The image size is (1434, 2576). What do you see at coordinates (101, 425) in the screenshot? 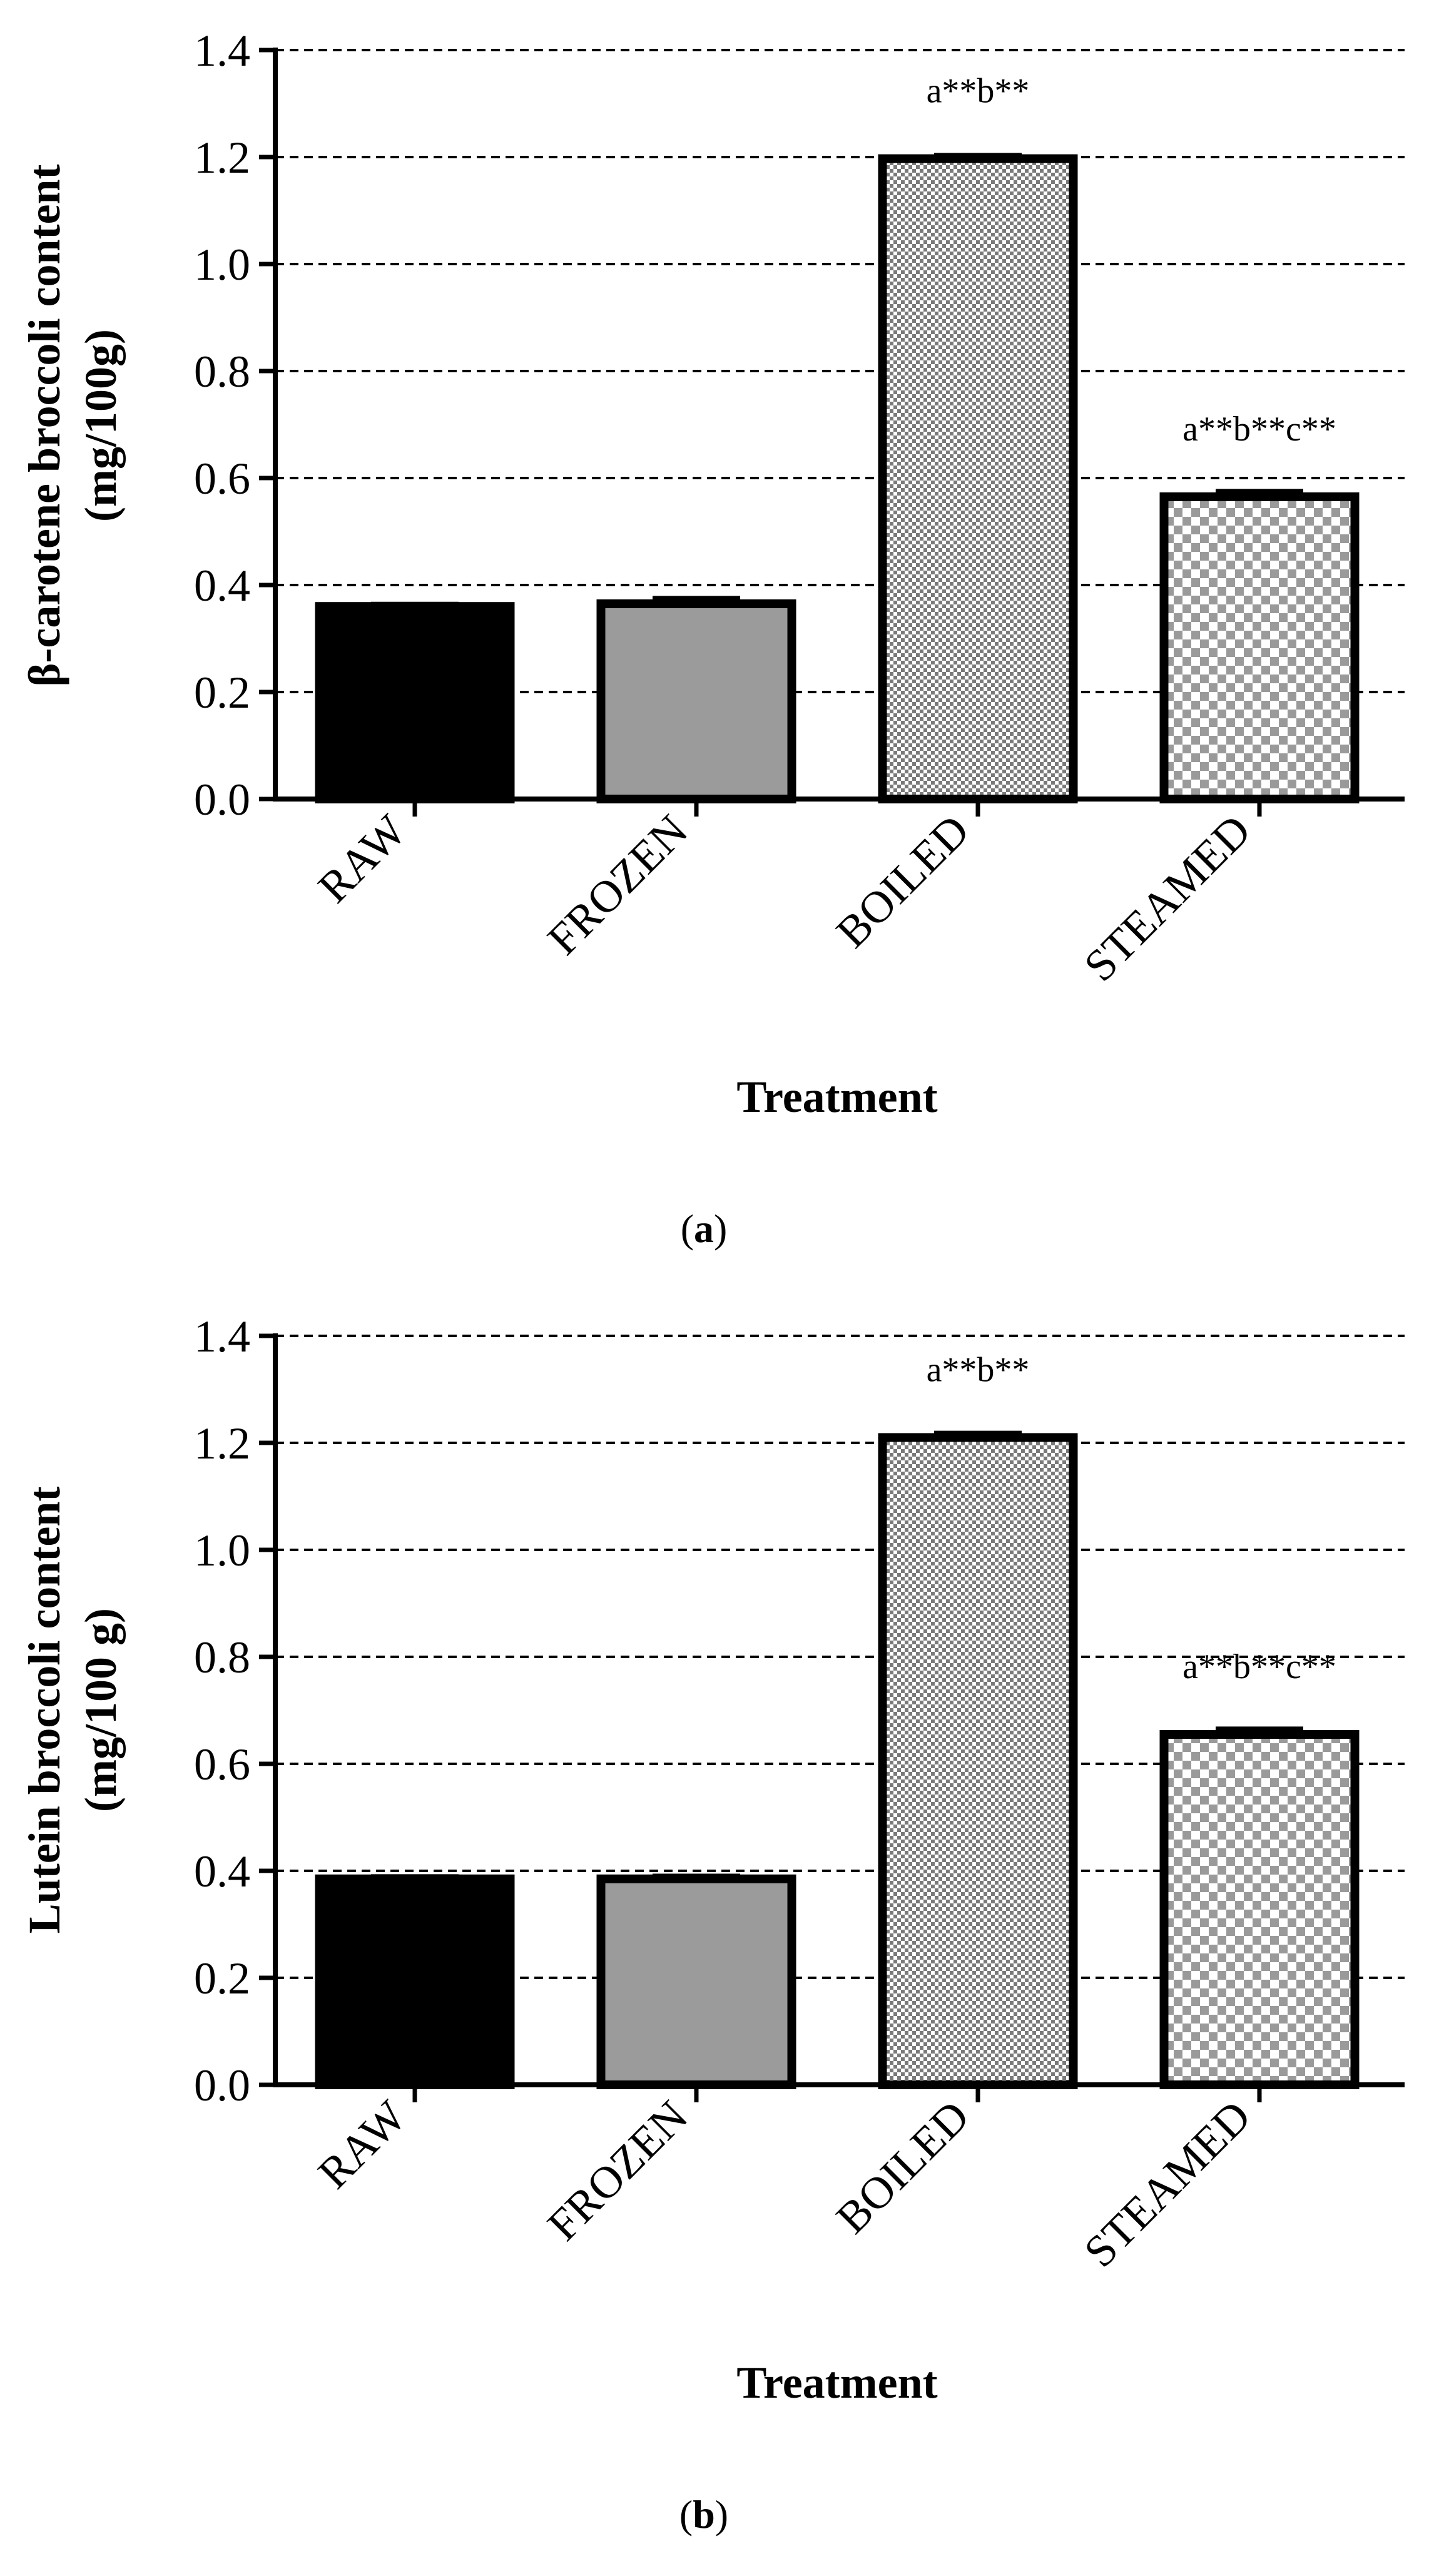
I see `y-axis-unit: (mg/100g)` at bounding box center [101, 425].